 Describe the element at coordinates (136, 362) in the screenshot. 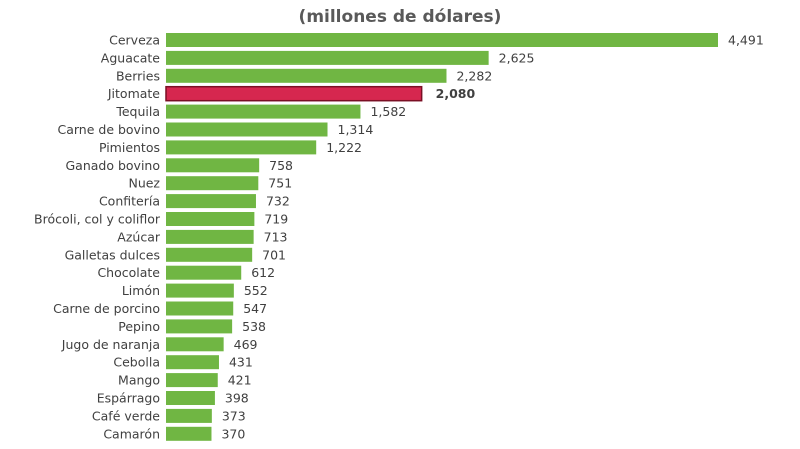

I see `category-label: Cebolla` at that location.